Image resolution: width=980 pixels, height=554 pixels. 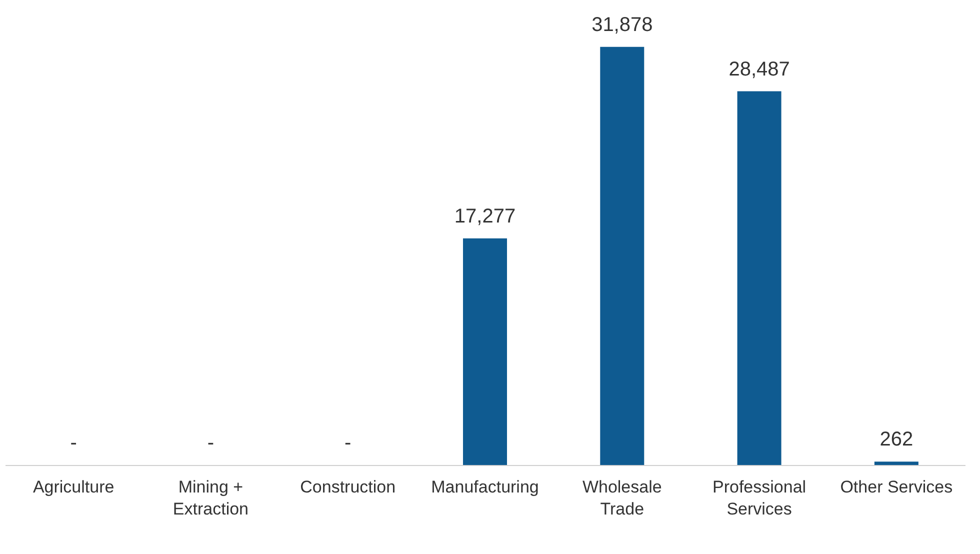 I want to click on x-tick-label: Professional Services, so click(x=759, y=498).